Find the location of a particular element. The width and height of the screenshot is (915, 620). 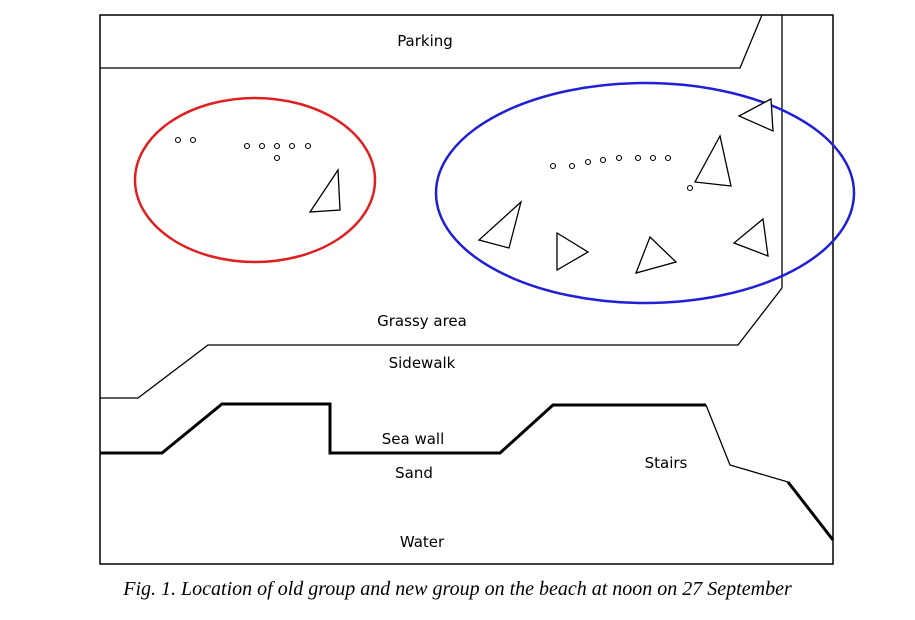

sidewalk-edge is located at coordinates (441, 343).